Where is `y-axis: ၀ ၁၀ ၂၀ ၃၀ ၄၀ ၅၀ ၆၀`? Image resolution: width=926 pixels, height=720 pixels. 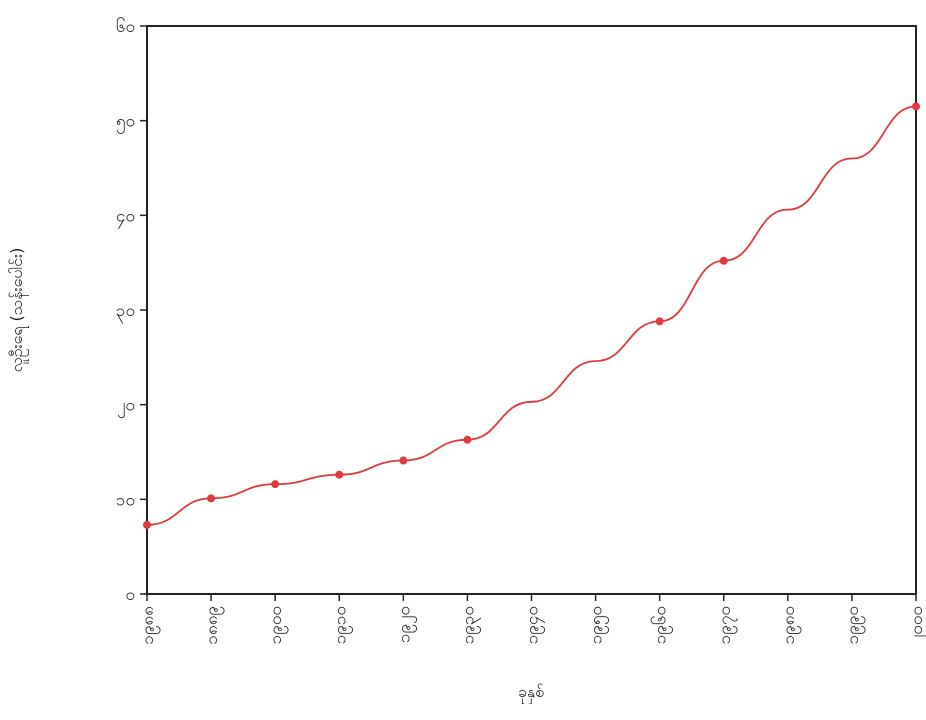 y-axis: ၀ ၁၀ ၂၀ ၃၀ ၄၀ ၅၀ ၆၀ is located at coordinates (131, 310).